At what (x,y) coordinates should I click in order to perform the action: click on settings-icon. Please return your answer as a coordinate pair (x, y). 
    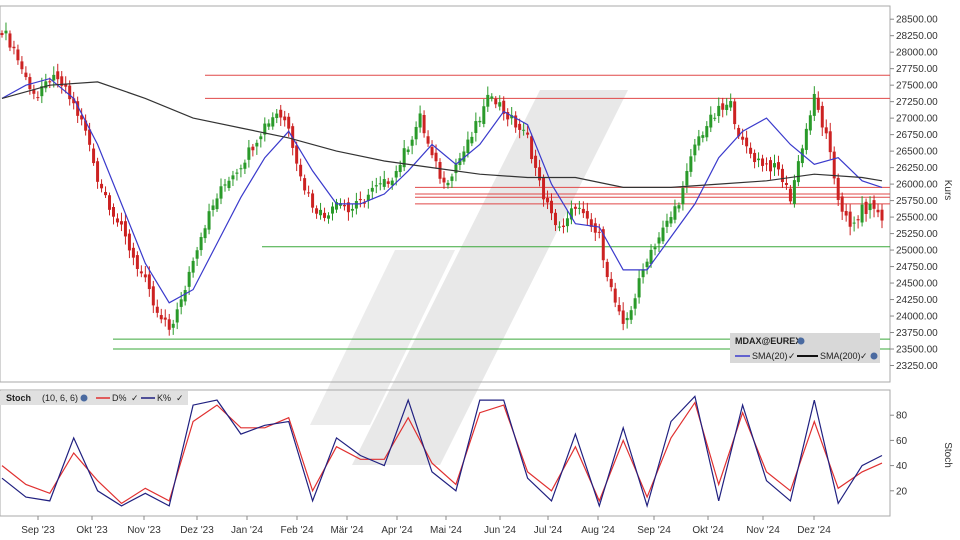
    Looking at the image, I should click on (874, 356).